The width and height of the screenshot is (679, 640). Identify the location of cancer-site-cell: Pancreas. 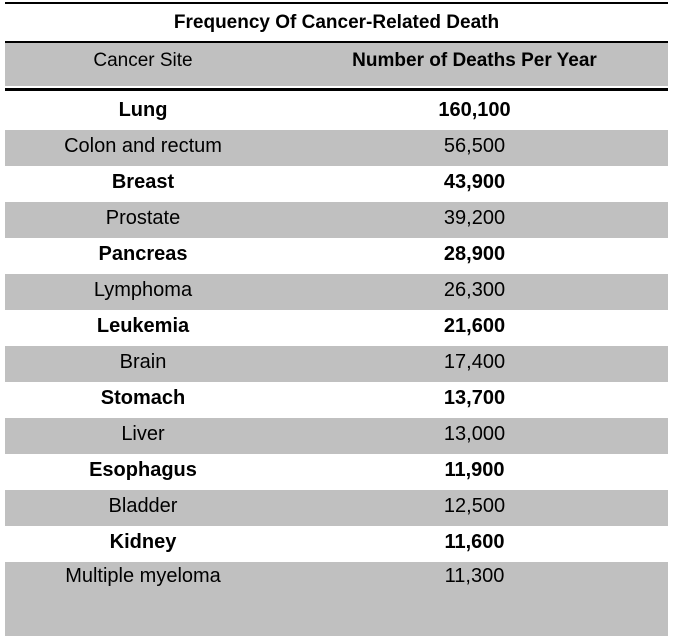
(143, 254).